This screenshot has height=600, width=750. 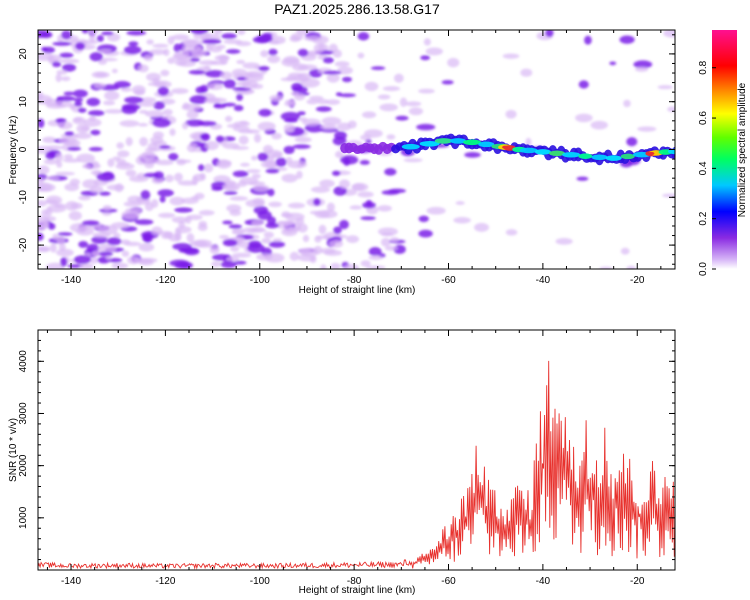 What do you see at coordinates (448, 581) in the screenshot?
I see `snr-x-tick-label: -60` at bounding box center [448, 581].